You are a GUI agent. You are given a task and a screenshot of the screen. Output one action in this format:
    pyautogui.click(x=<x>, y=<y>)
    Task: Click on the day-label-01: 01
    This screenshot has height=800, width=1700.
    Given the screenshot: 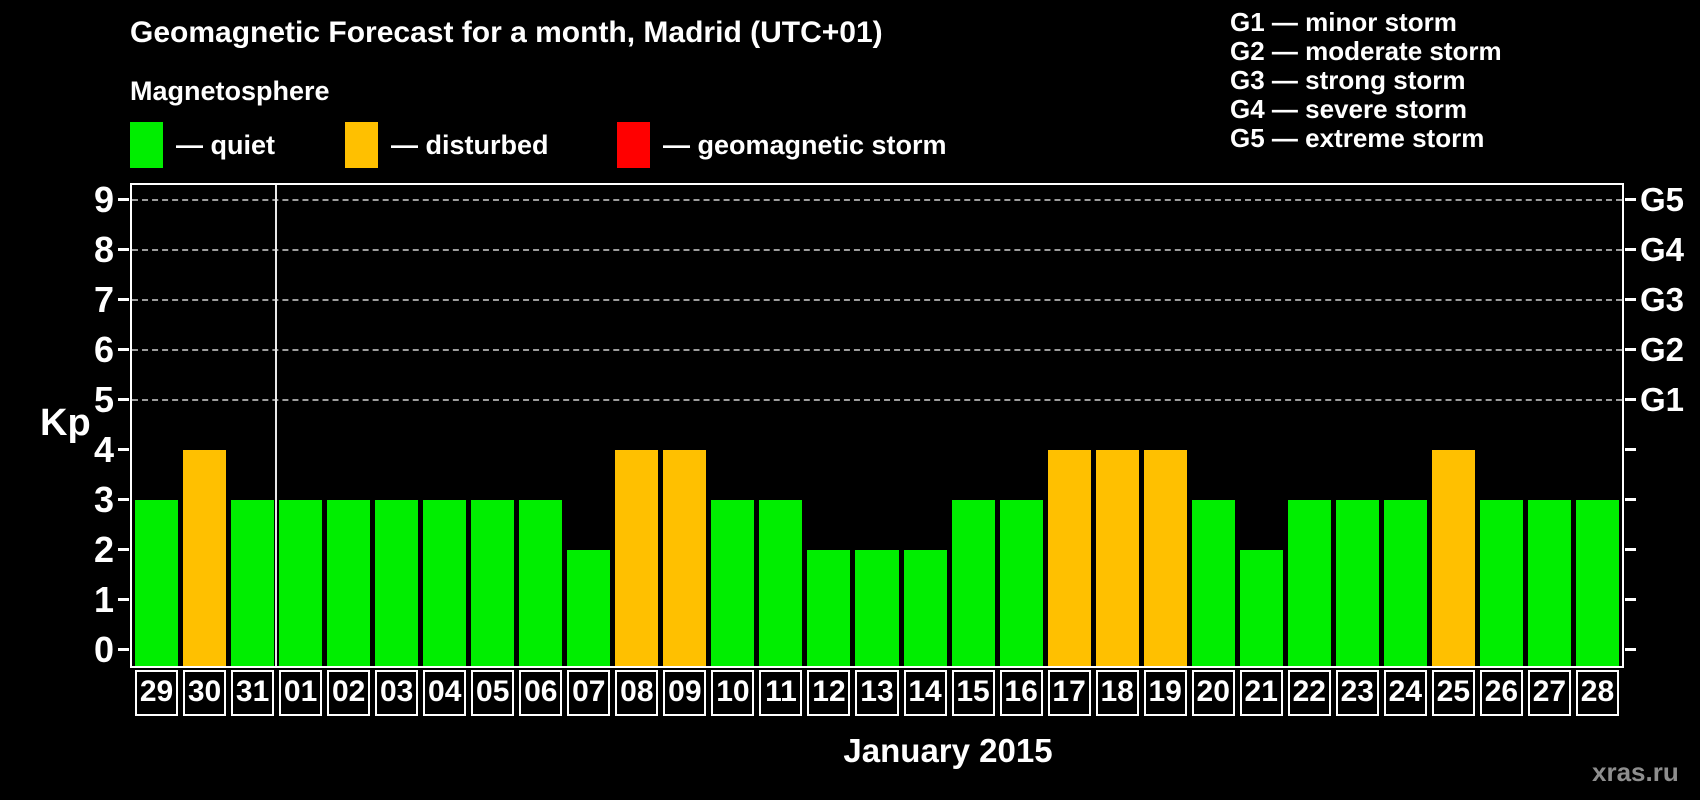 What is the action you would take?
    pyautogui.click(x=301, y=693)
    